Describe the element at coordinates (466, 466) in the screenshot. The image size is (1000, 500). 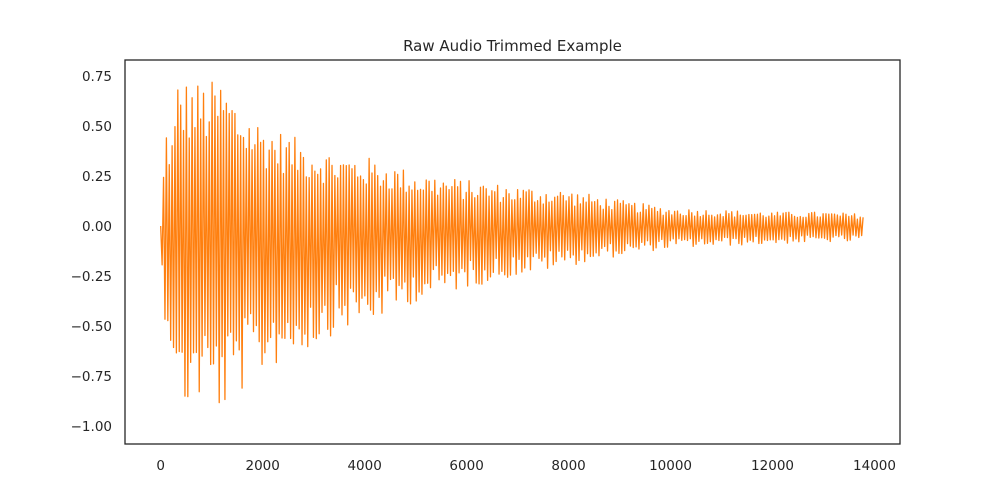
I see `x-tick-label: 6000` at that location.